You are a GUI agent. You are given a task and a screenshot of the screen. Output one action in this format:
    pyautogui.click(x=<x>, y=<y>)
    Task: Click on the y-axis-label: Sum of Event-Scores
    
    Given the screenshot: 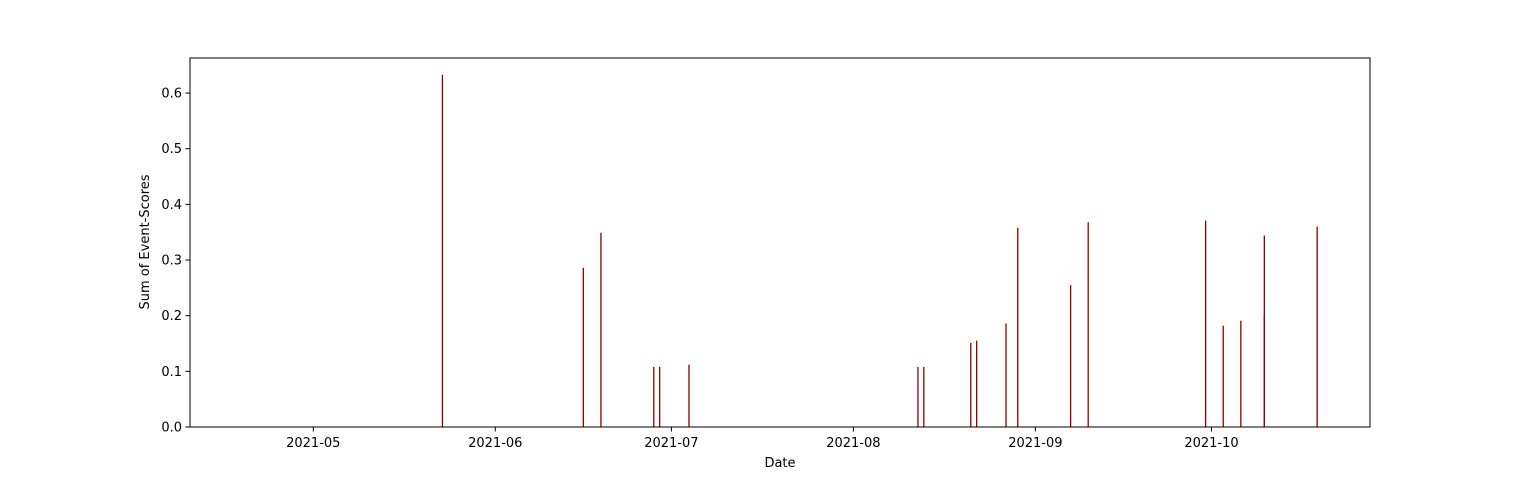 What is the action you would take?
    pyautogui.click(x=145, y=241)
    